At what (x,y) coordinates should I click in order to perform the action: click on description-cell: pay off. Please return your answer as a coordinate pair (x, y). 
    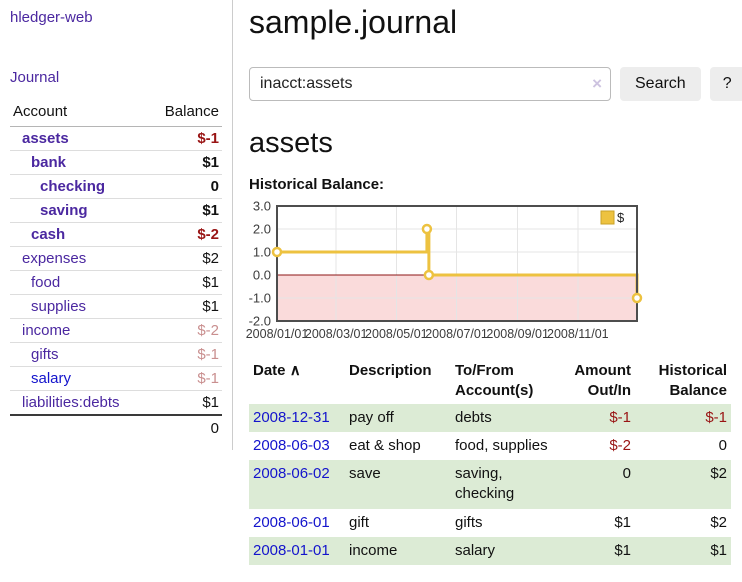
    Looking at the image, I should click on (371, 417).